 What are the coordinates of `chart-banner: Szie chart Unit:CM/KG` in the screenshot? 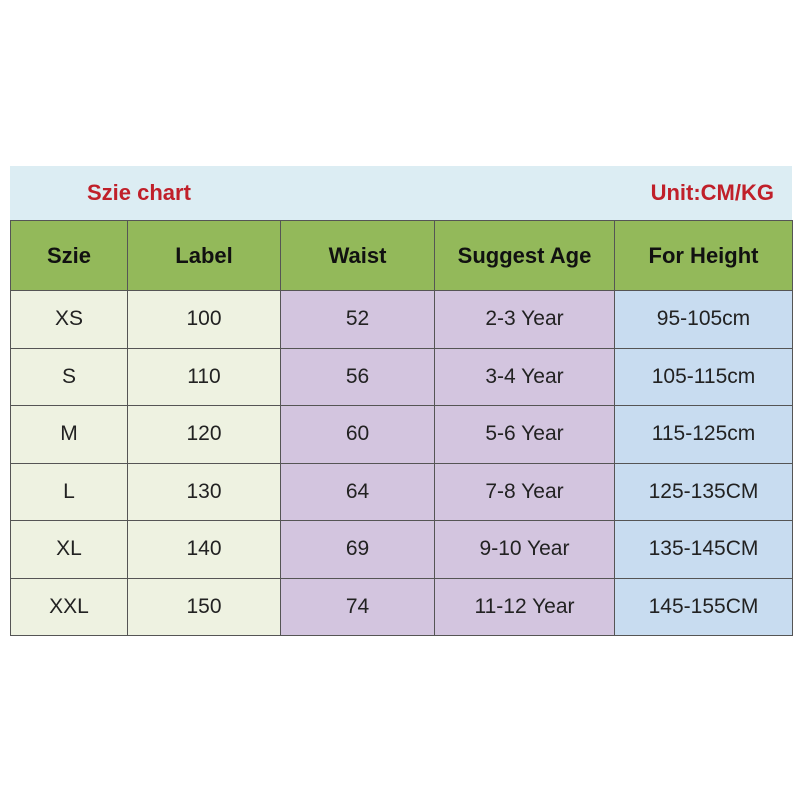 It's located at (401, 193).